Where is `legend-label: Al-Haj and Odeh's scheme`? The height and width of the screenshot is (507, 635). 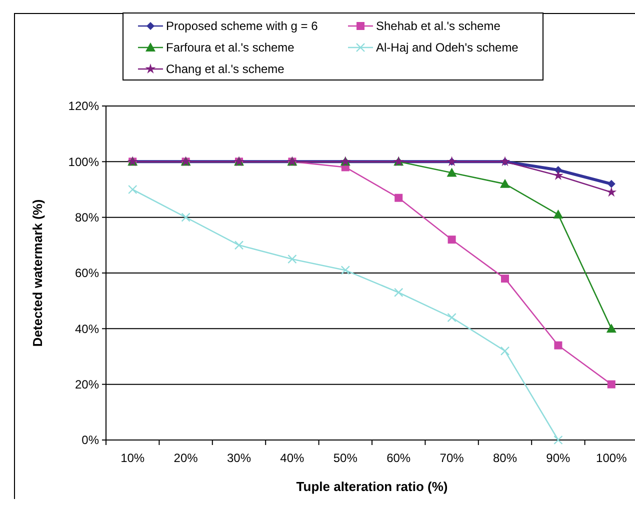 legend-label: Al-Haj and Odeh's scheme is located at coordinates (447, 47).